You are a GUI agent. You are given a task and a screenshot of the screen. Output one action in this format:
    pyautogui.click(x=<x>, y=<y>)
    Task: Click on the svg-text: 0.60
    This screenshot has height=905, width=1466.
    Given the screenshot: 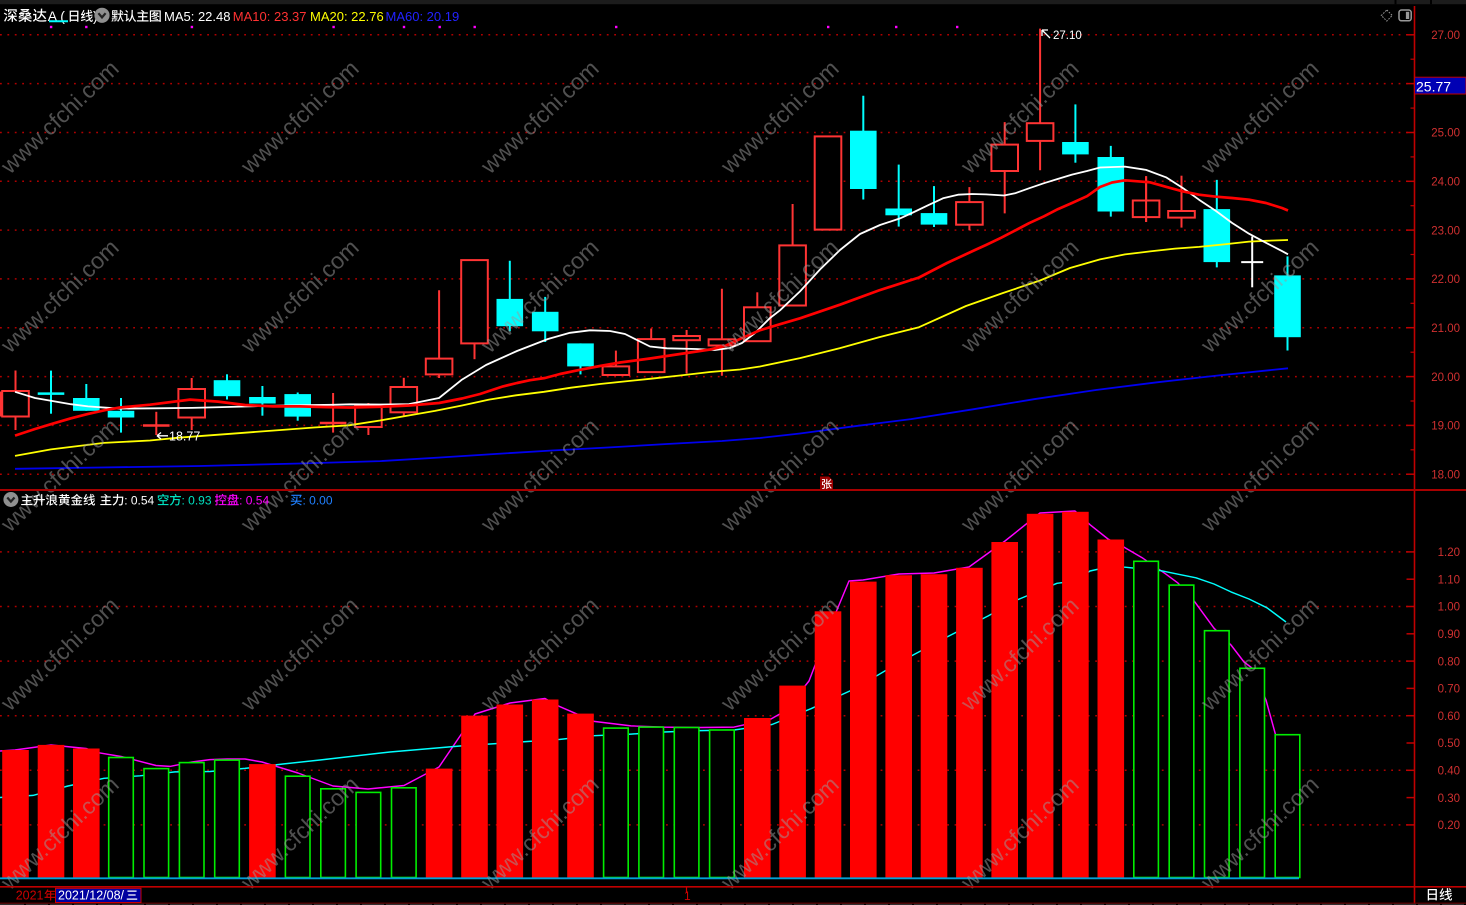 What is the action you would take?
    pyautogui.click(x=1449, y=717)
    